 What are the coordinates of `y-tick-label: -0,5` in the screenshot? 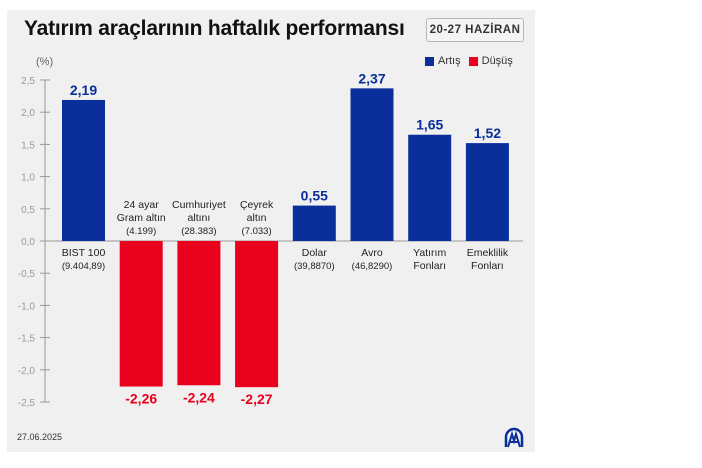 It's located at (27, 274).